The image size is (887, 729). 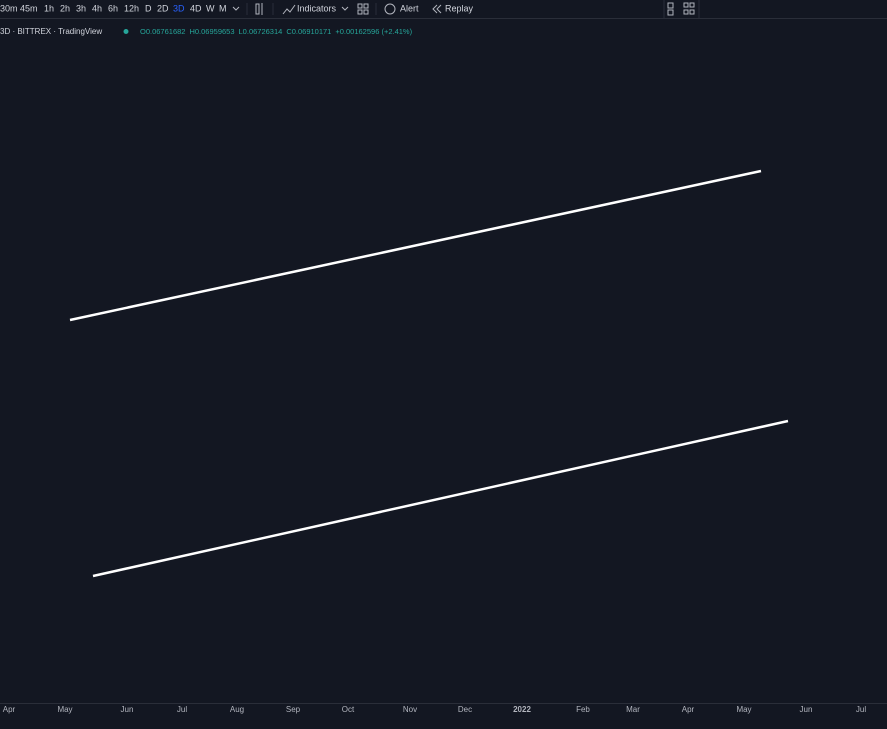 What do you see at coordinates (293, 709) in the screenshot?
I see `x-tick-label: Sep` at bounding box center [293, 709].